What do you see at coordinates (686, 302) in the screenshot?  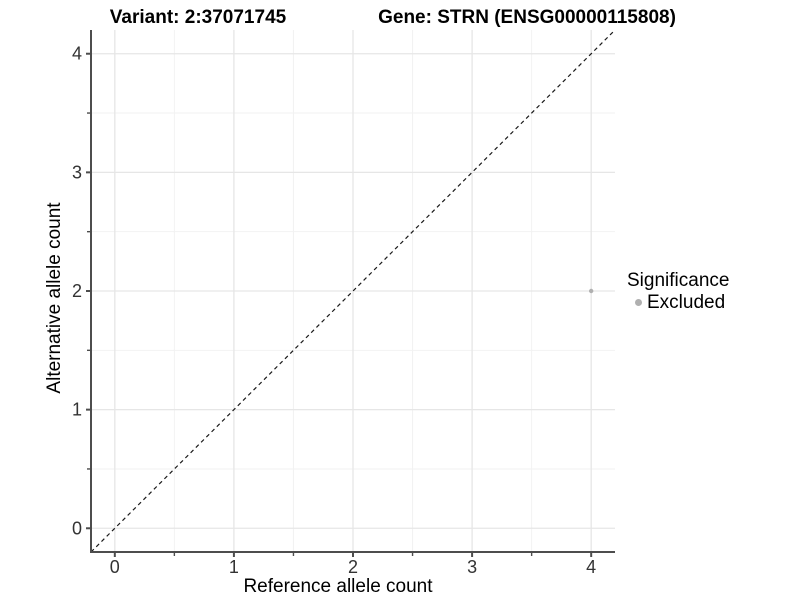 I see `legend-entry-label: Excluded` at bounding box center [686, 302].